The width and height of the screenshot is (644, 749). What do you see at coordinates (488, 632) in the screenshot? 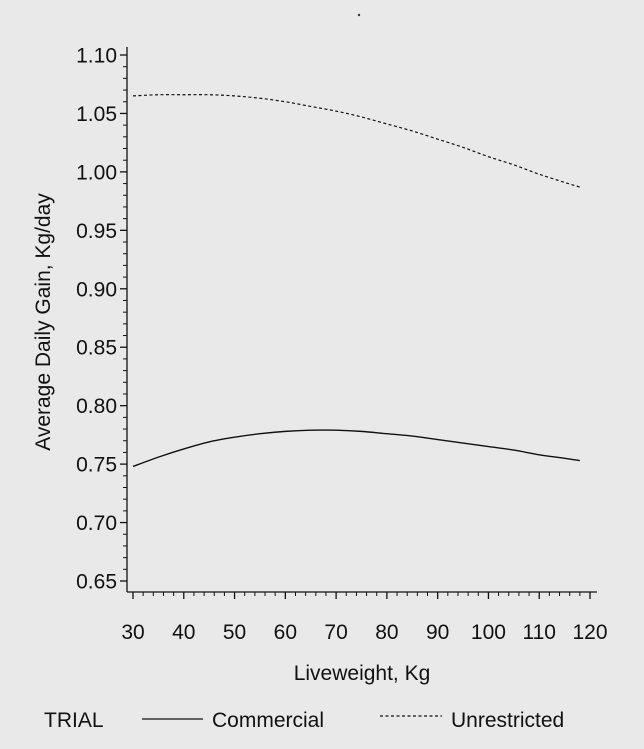
I see `x-tick-label: 100` at bounding box center [488, 632].